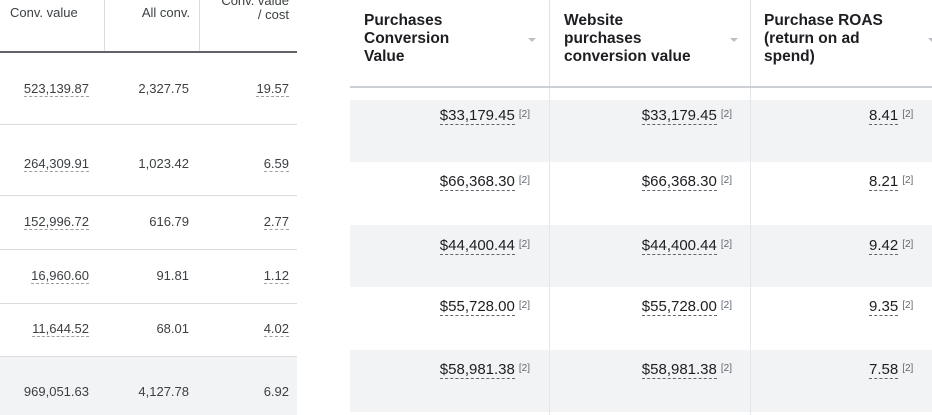 This screenshot has height=415, width=932. Describe the element at coordinates (273, 14) in the screenshot. I see `header-line-2: / cost` at that location.